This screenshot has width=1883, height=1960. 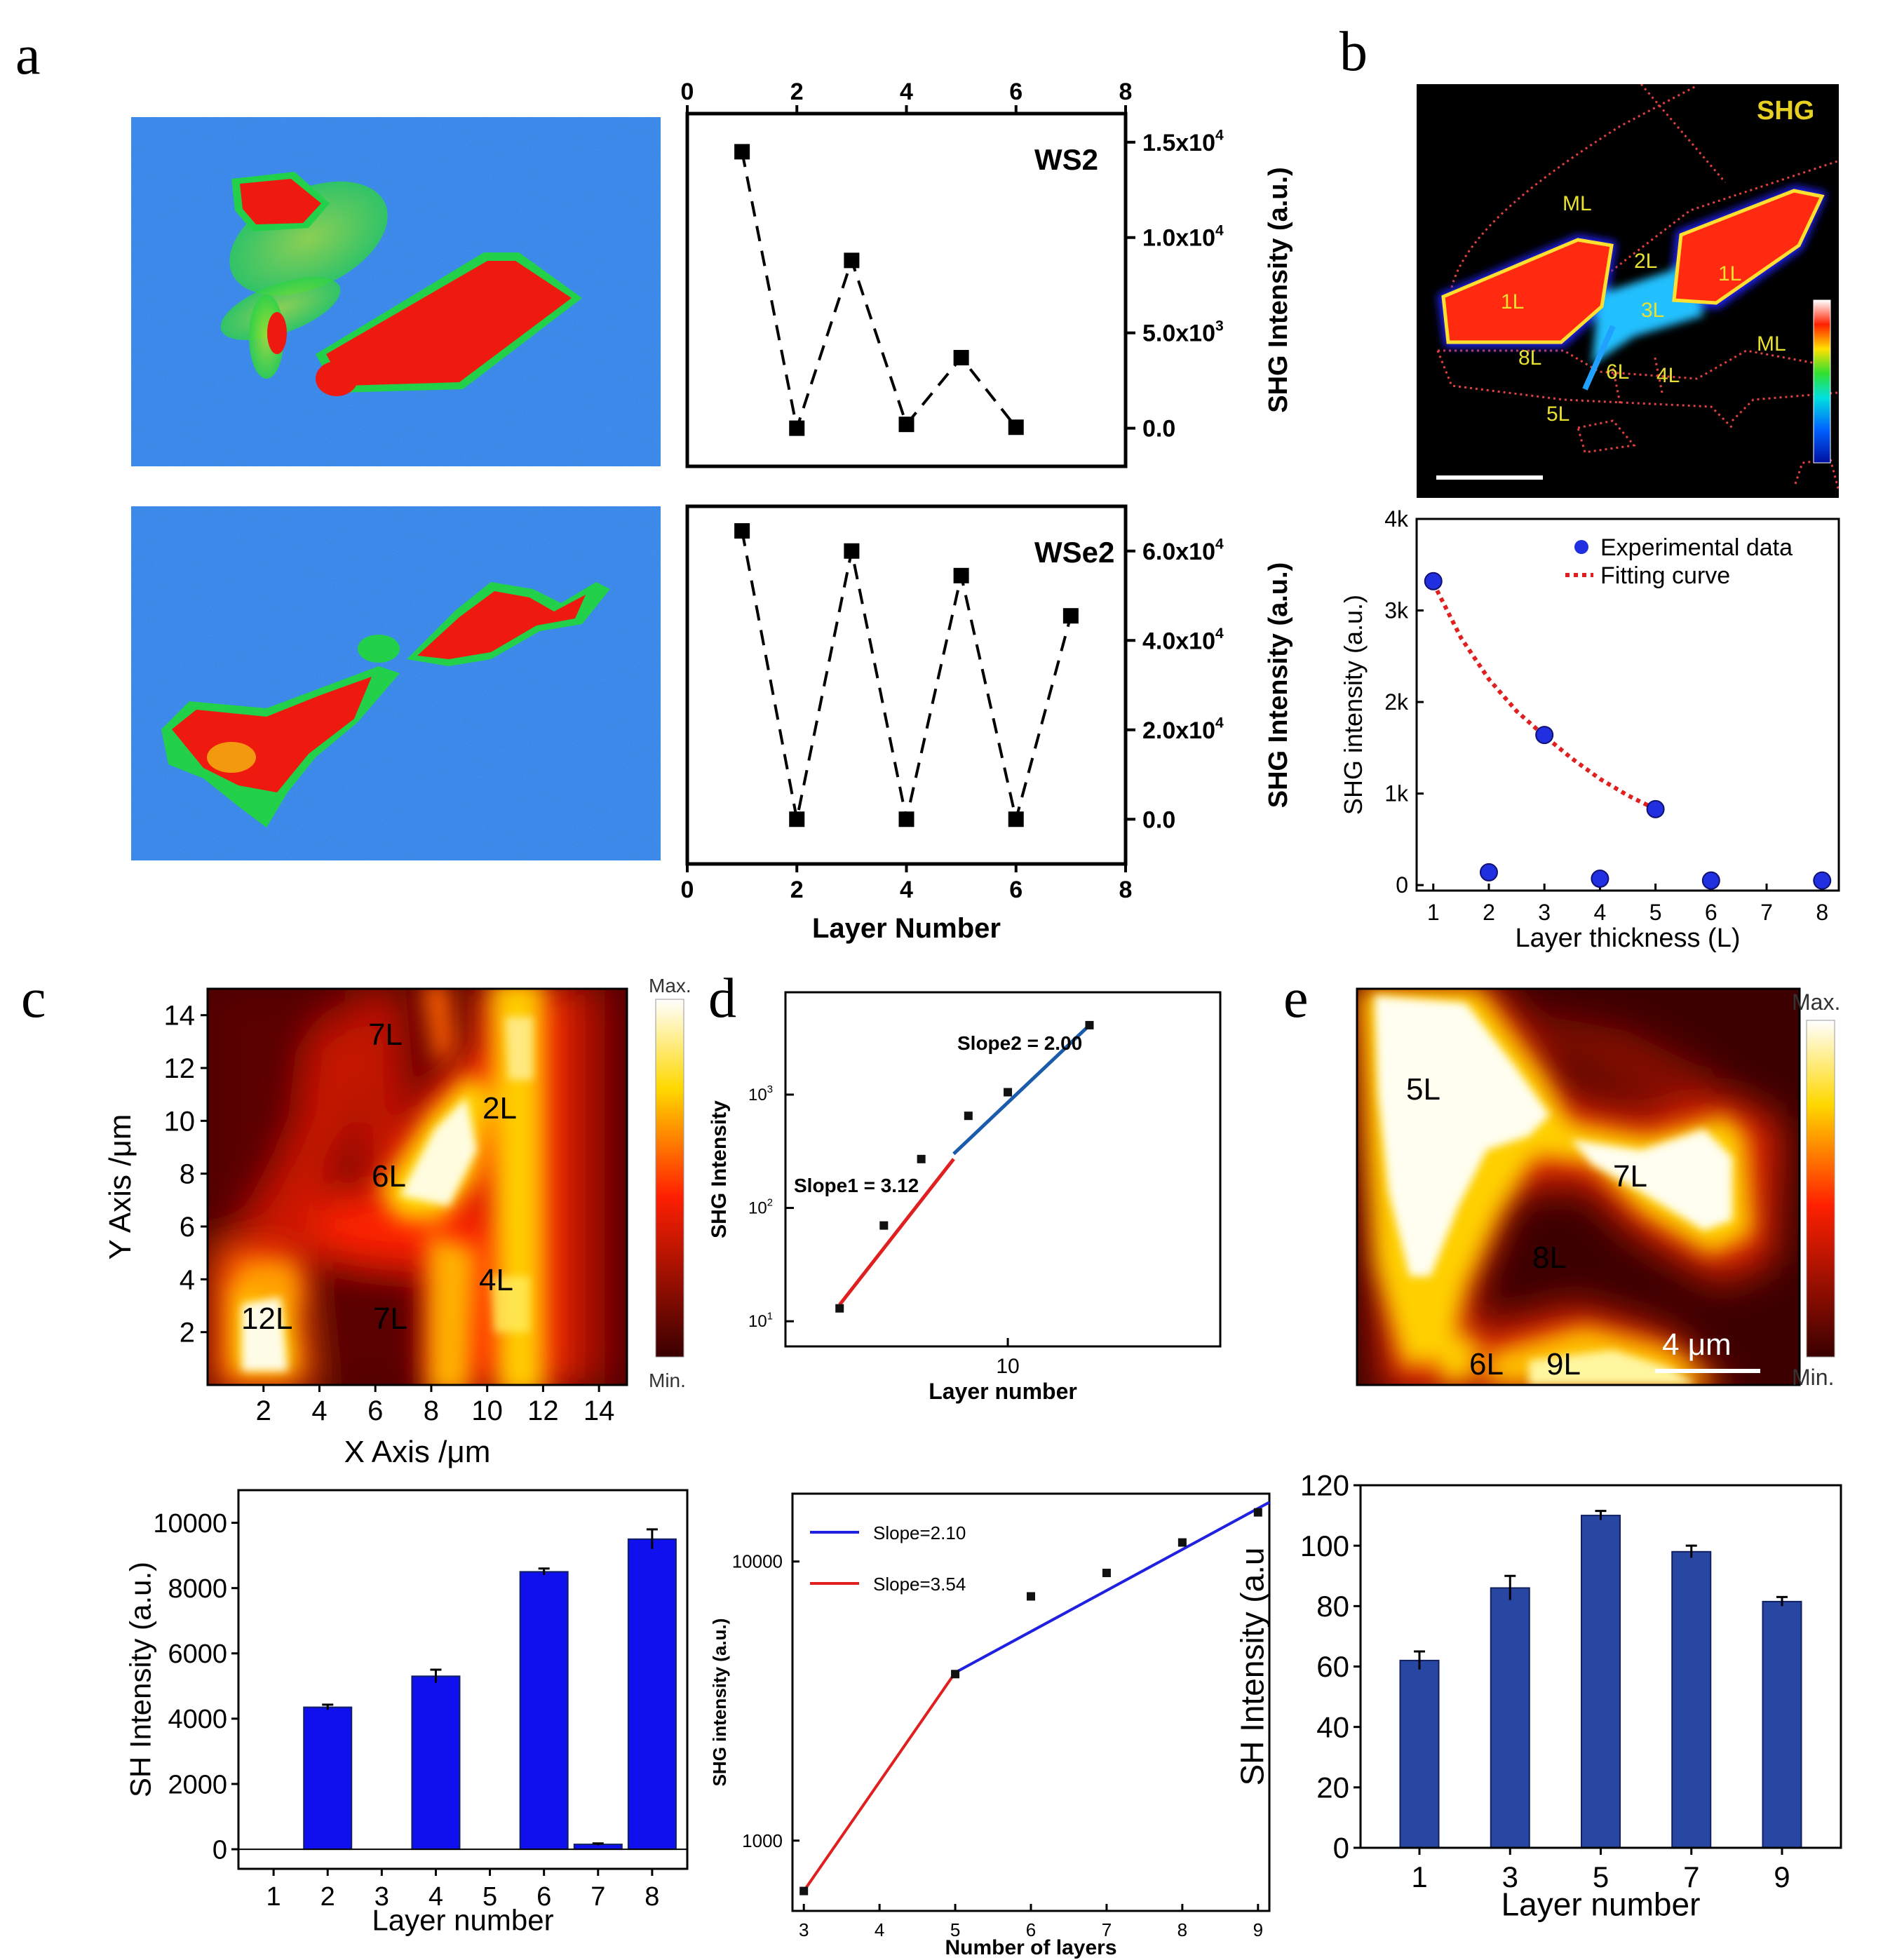 I want to click on b-xtick-label: 1, so click(x=1433, y=912).